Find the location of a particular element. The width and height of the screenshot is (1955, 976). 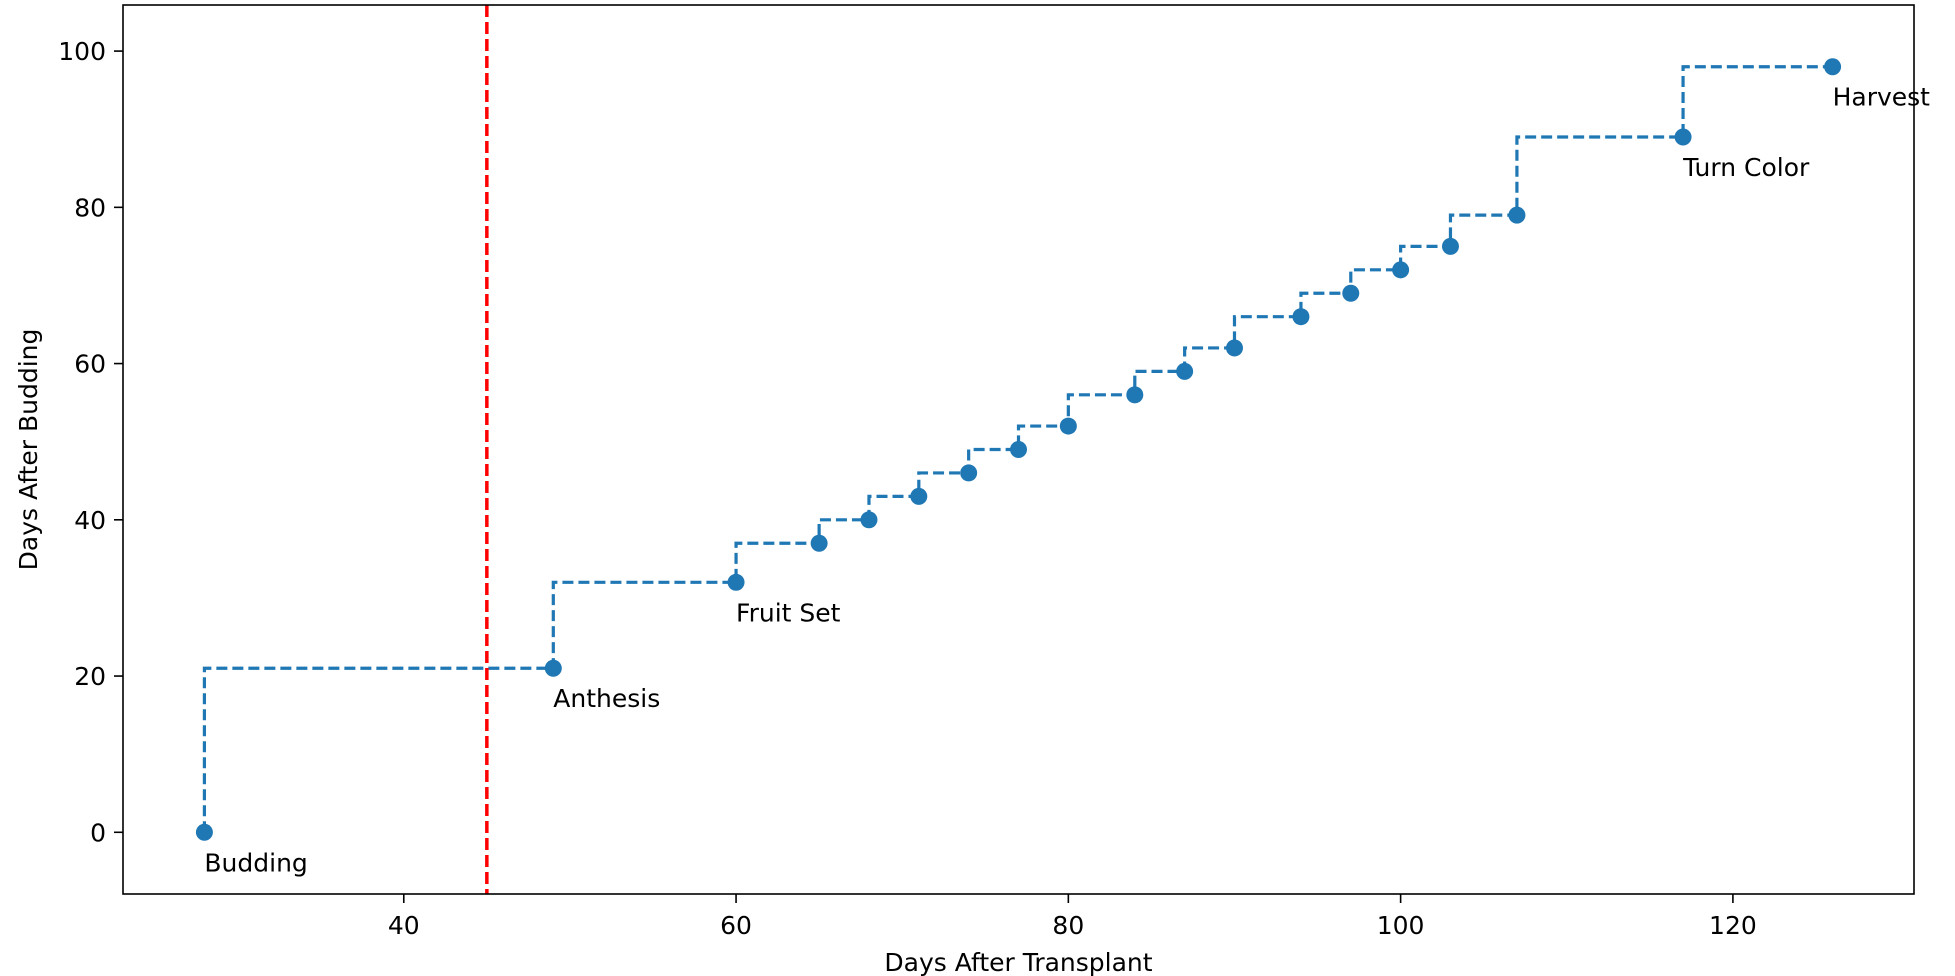

y-axis: 0 20 40 60 80 100 is located at coordinates (90, 442).